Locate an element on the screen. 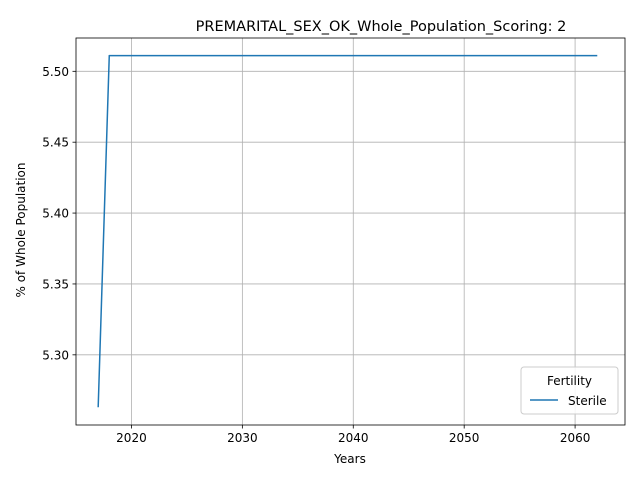 The image size is (640, 480). legend: Fertility Sterile is located at coordinates (569, 390).